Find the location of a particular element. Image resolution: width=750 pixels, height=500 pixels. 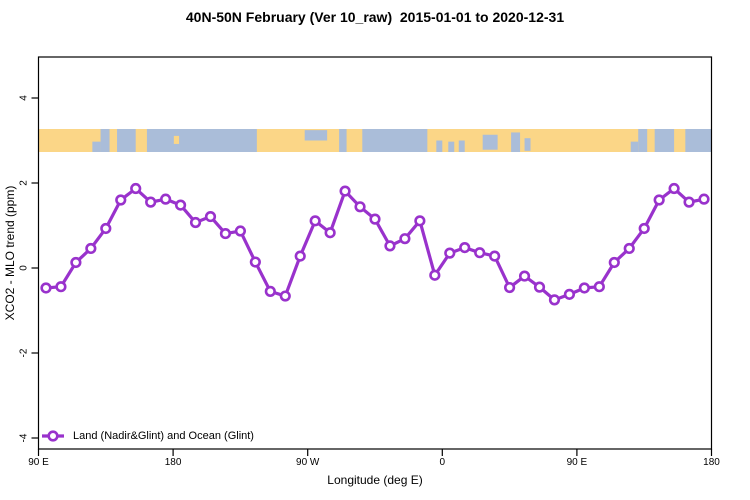

y-tick-label: 2 is located at coordinates (24, 183).